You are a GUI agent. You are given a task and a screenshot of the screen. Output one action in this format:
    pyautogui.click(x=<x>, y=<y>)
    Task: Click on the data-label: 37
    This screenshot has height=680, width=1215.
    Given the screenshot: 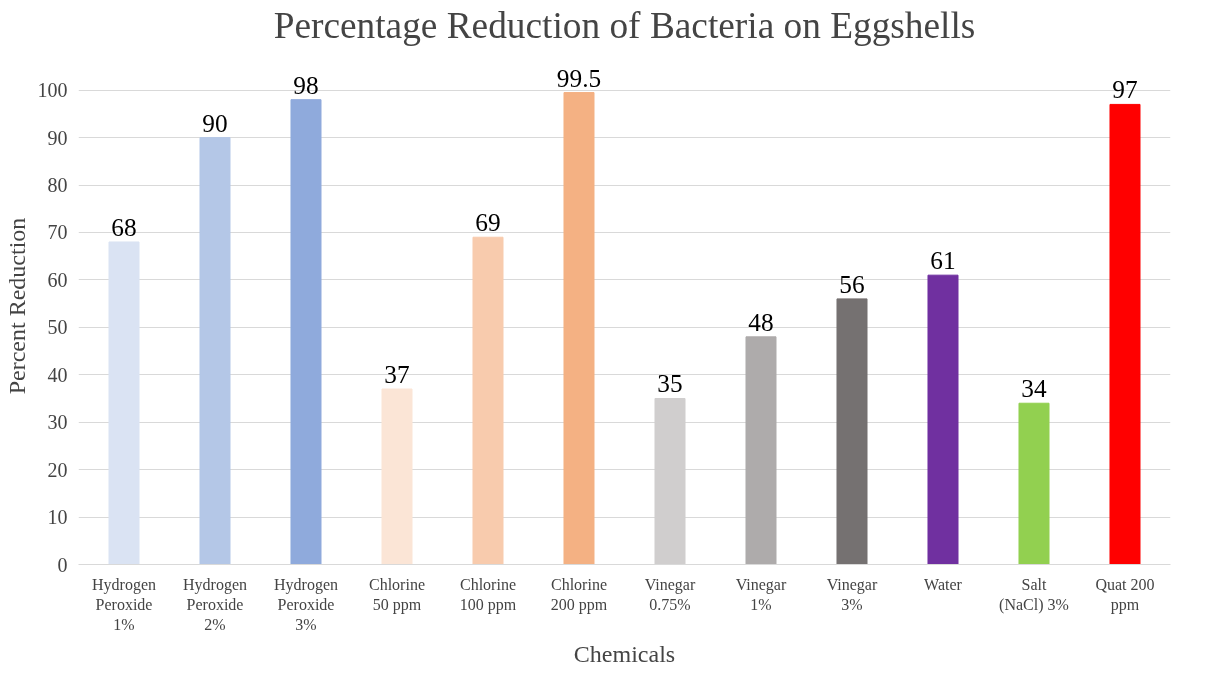 What is the action you would take?
    pyautogui.click(x=397, y=374)
    